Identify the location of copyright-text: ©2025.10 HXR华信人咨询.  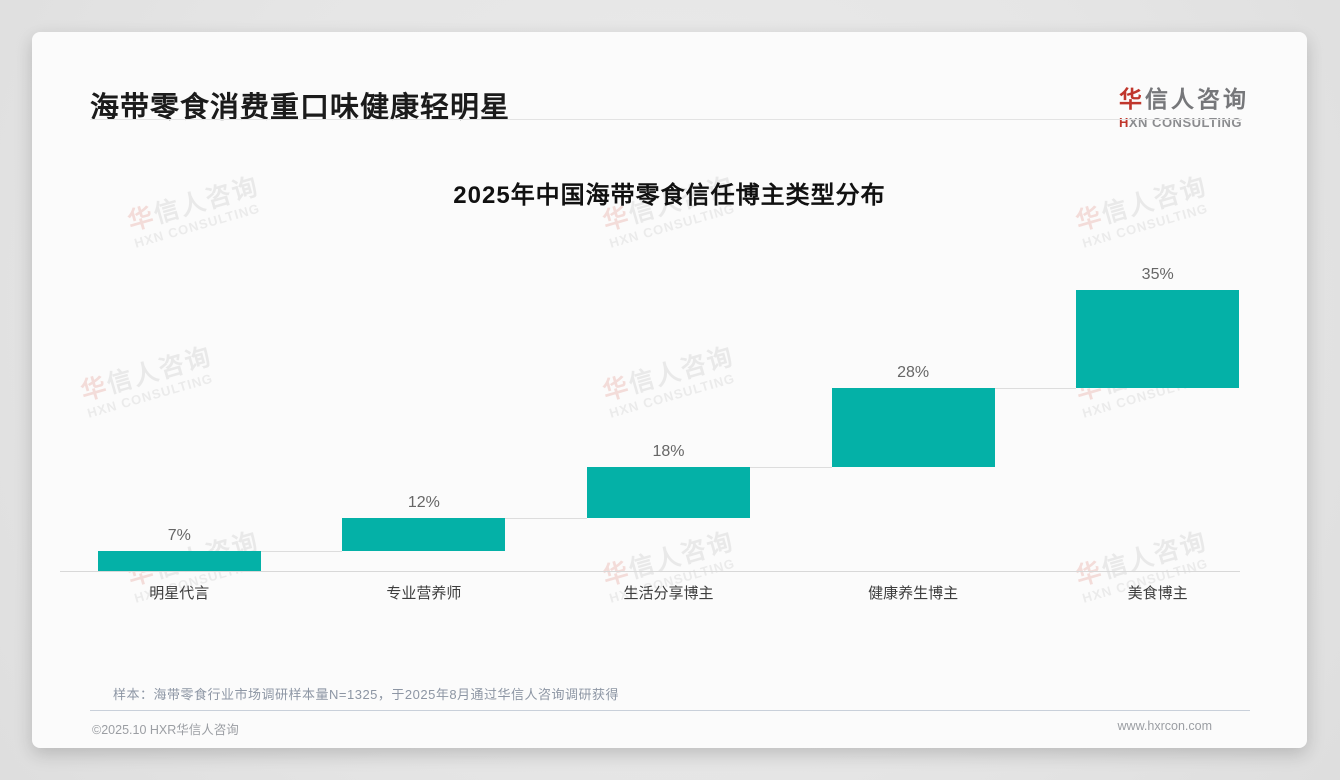
(165, 730).